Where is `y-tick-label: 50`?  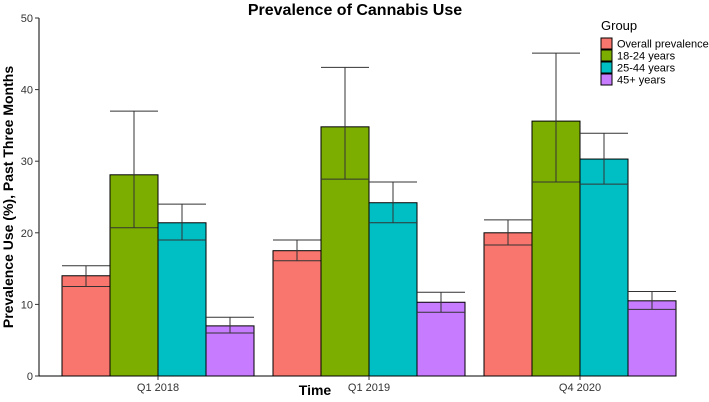
y-tick-label: 50 is located at coordinates (27, 19).